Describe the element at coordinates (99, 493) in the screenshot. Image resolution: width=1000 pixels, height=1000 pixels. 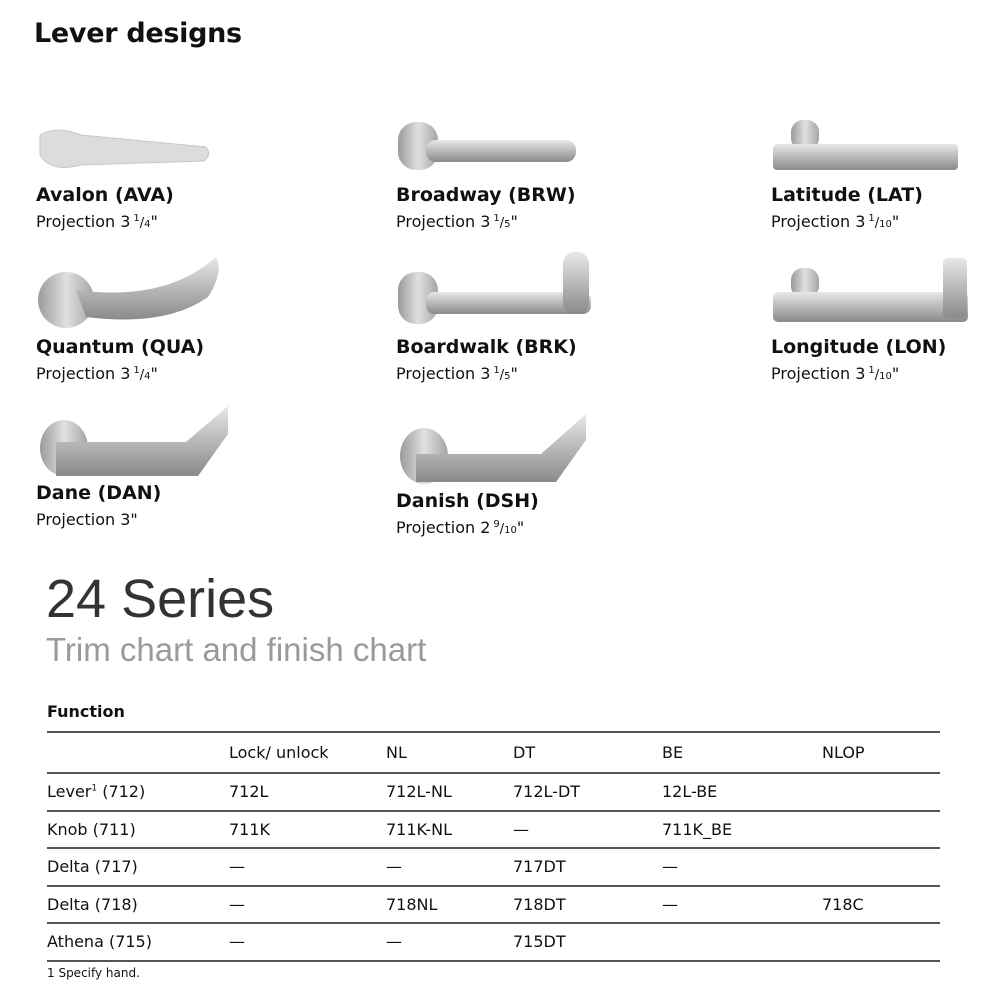
I see `lever-name: Dane (DAN)` at that location.